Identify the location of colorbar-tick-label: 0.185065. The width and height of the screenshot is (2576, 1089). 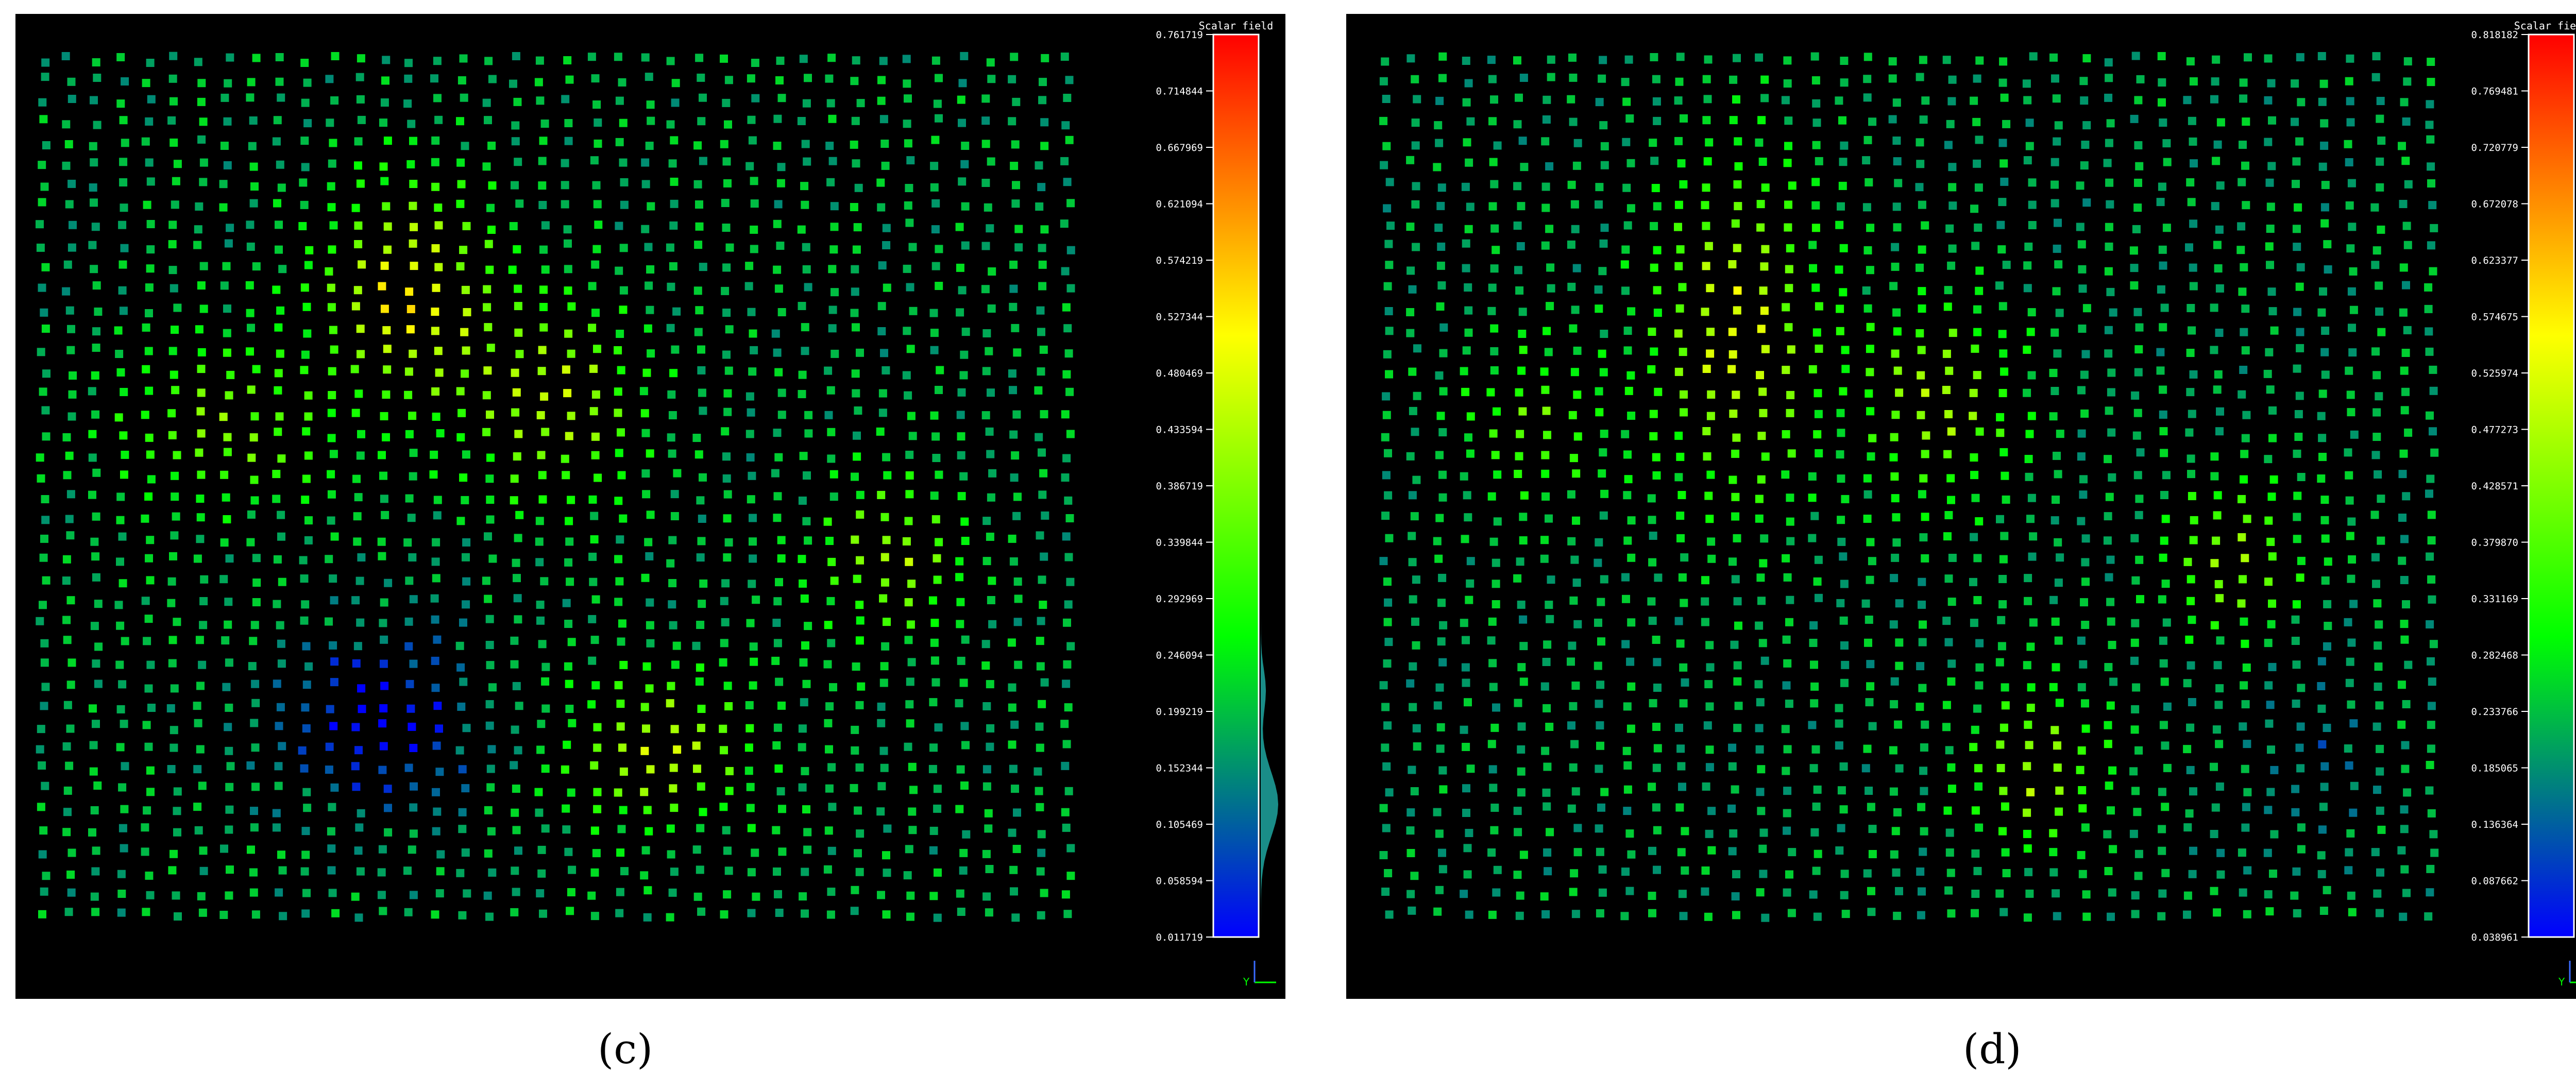
(2494, 768).